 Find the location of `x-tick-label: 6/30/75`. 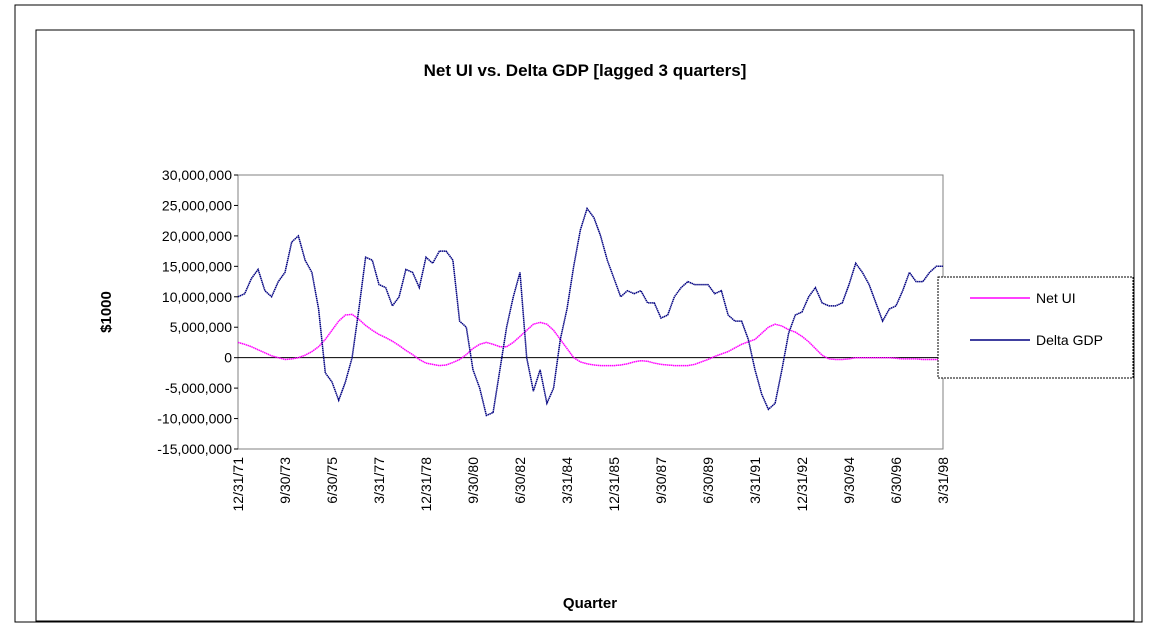

x-tick-label: 6/30/75 is located at coordinates (332, 480).